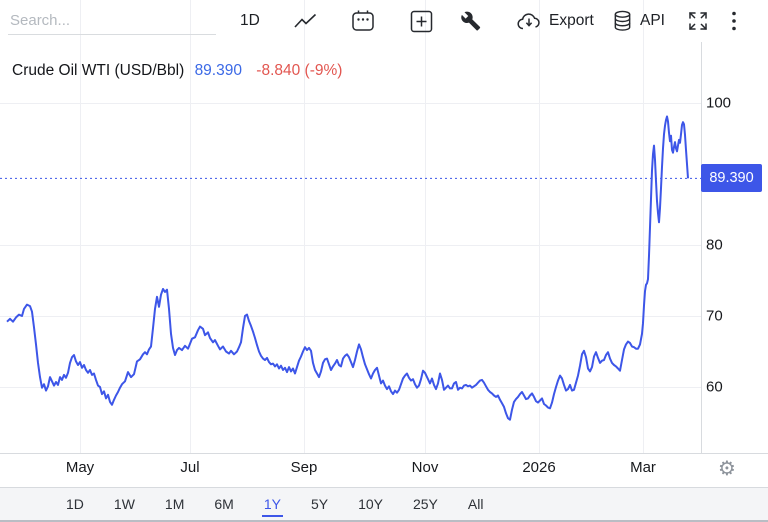 This screenshot has width=768, height=522. What do you see at coordinates (112, 20) in the screenshot?
I see `search-input` at bounding box center [112, 20].